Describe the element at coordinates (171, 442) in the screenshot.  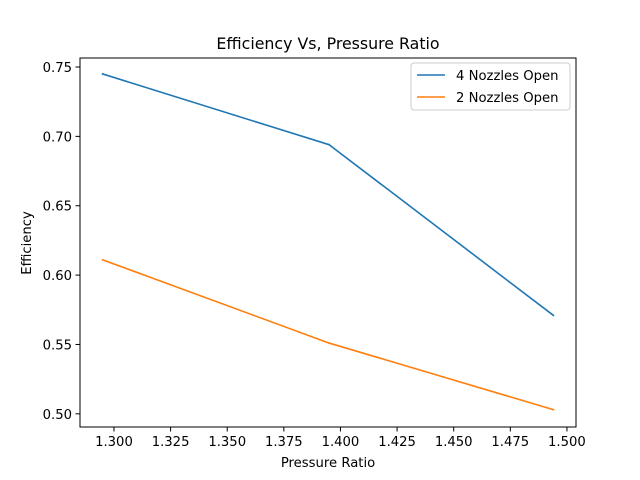
I see `x-tick-label: 1.325` at that location.